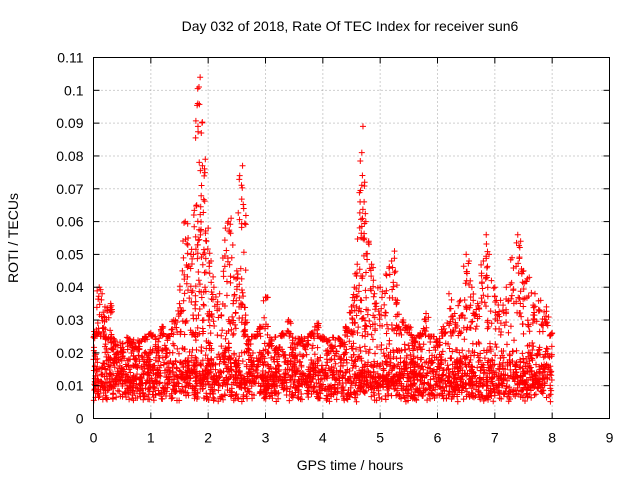 This screenshot has width=640, height=480. What do you see at coordinates (13, 238) in the screenshot?
I see `y-axis-label: ROTI / TECUs` at bounding box center [13, 238].